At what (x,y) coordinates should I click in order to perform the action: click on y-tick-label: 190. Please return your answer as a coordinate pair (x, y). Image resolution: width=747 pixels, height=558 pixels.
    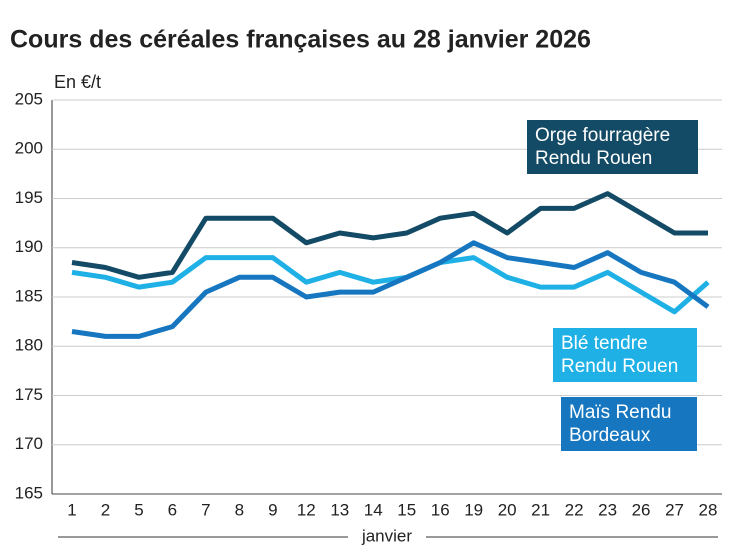
    Looking at the image, I should click on (29, 246).